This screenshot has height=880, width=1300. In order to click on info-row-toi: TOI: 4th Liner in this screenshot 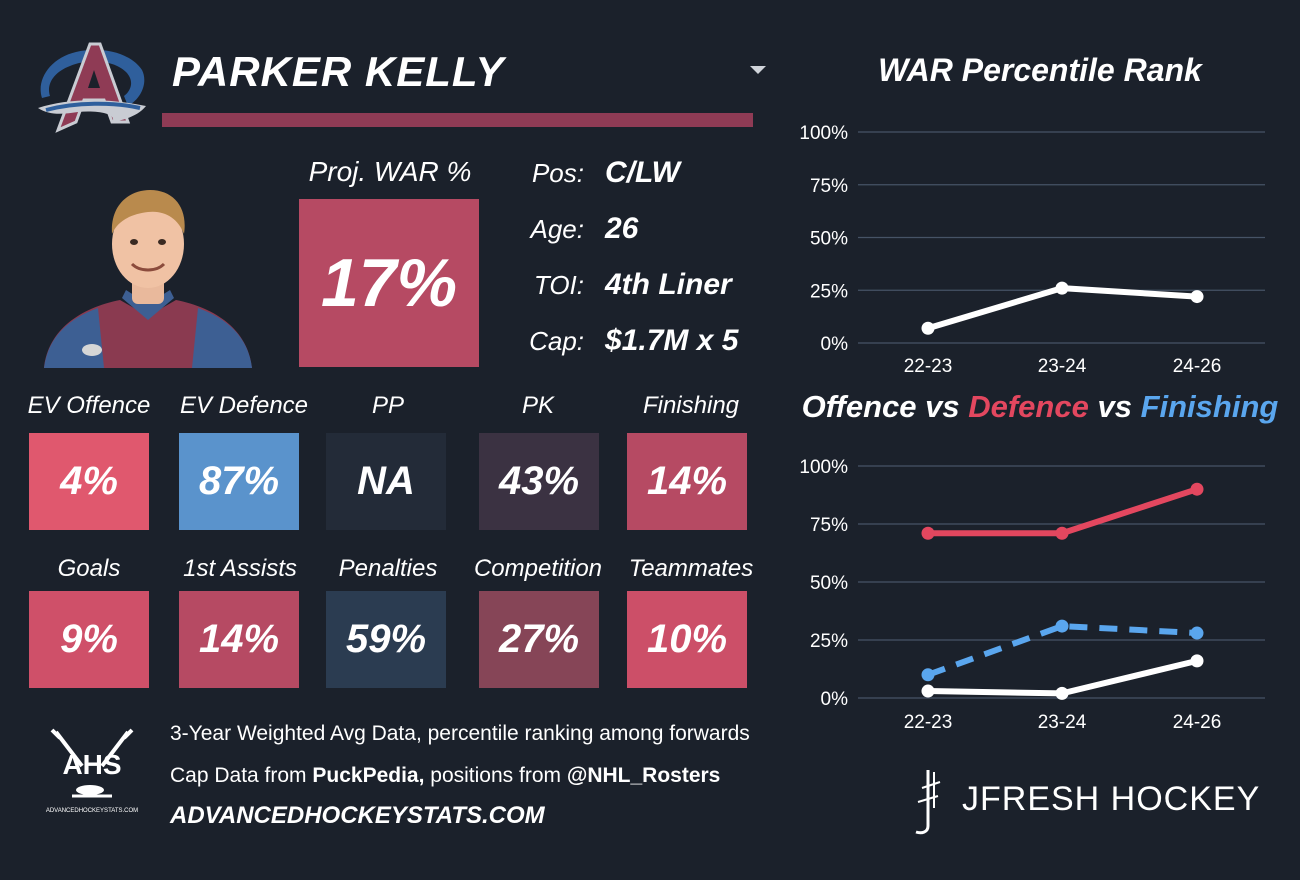, I will do `click(620, 285)`.